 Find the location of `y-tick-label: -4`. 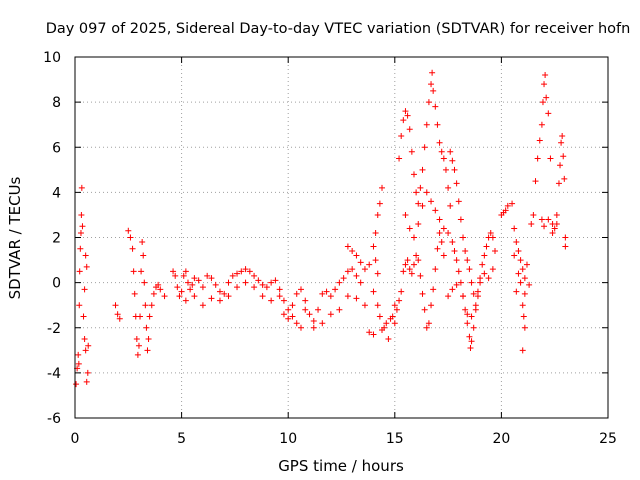

y-tick-label: -4 is located at coordinates (54, 374).